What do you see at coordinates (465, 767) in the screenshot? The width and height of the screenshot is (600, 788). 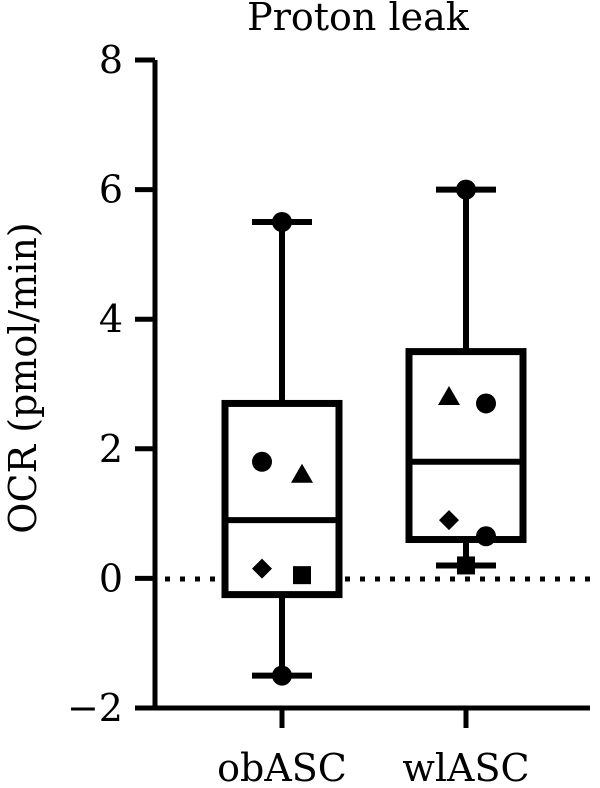 I see `x-tick-label: wlASC` at bounding box center [465, 767].